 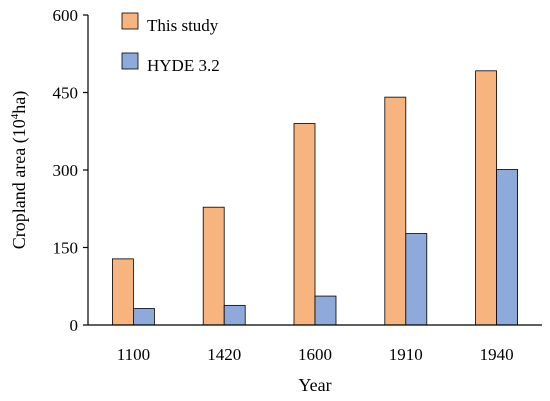 I want to click on y-axis-title-superscript: 4, so click(x=15, y=116).